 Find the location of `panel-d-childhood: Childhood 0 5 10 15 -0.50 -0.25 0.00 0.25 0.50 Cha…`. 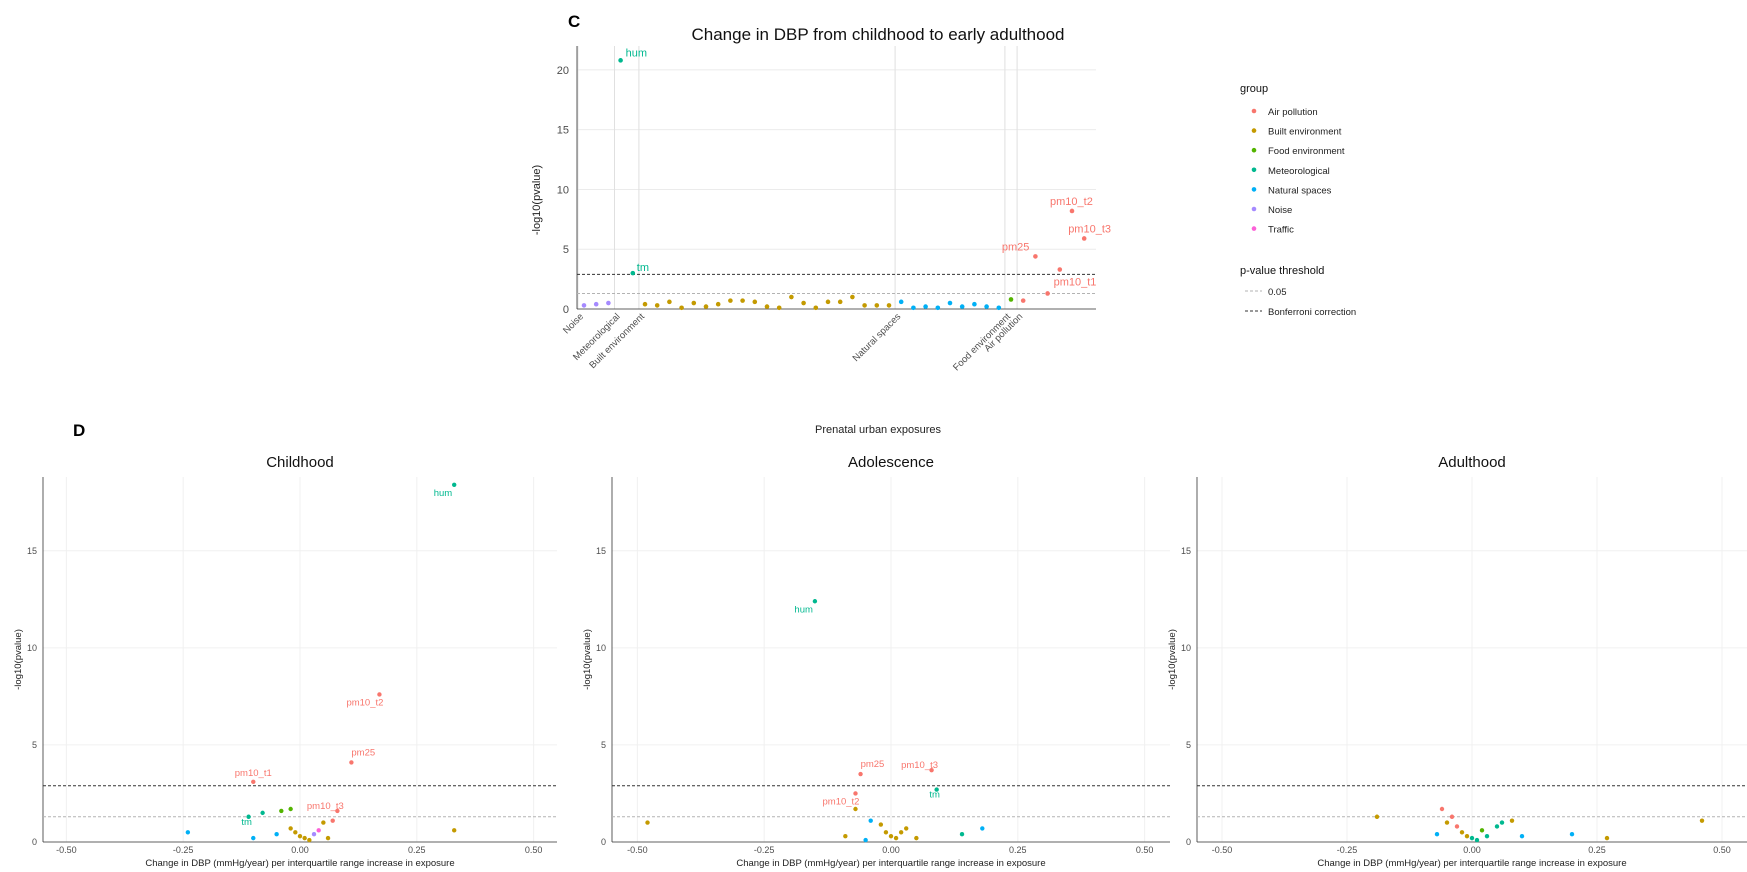

panel-d-childhood: Childhood 0 5 10 15 -0.50 -0.25 0.00 0.25 0.50 Cha… is located at coordinates (285, 661).